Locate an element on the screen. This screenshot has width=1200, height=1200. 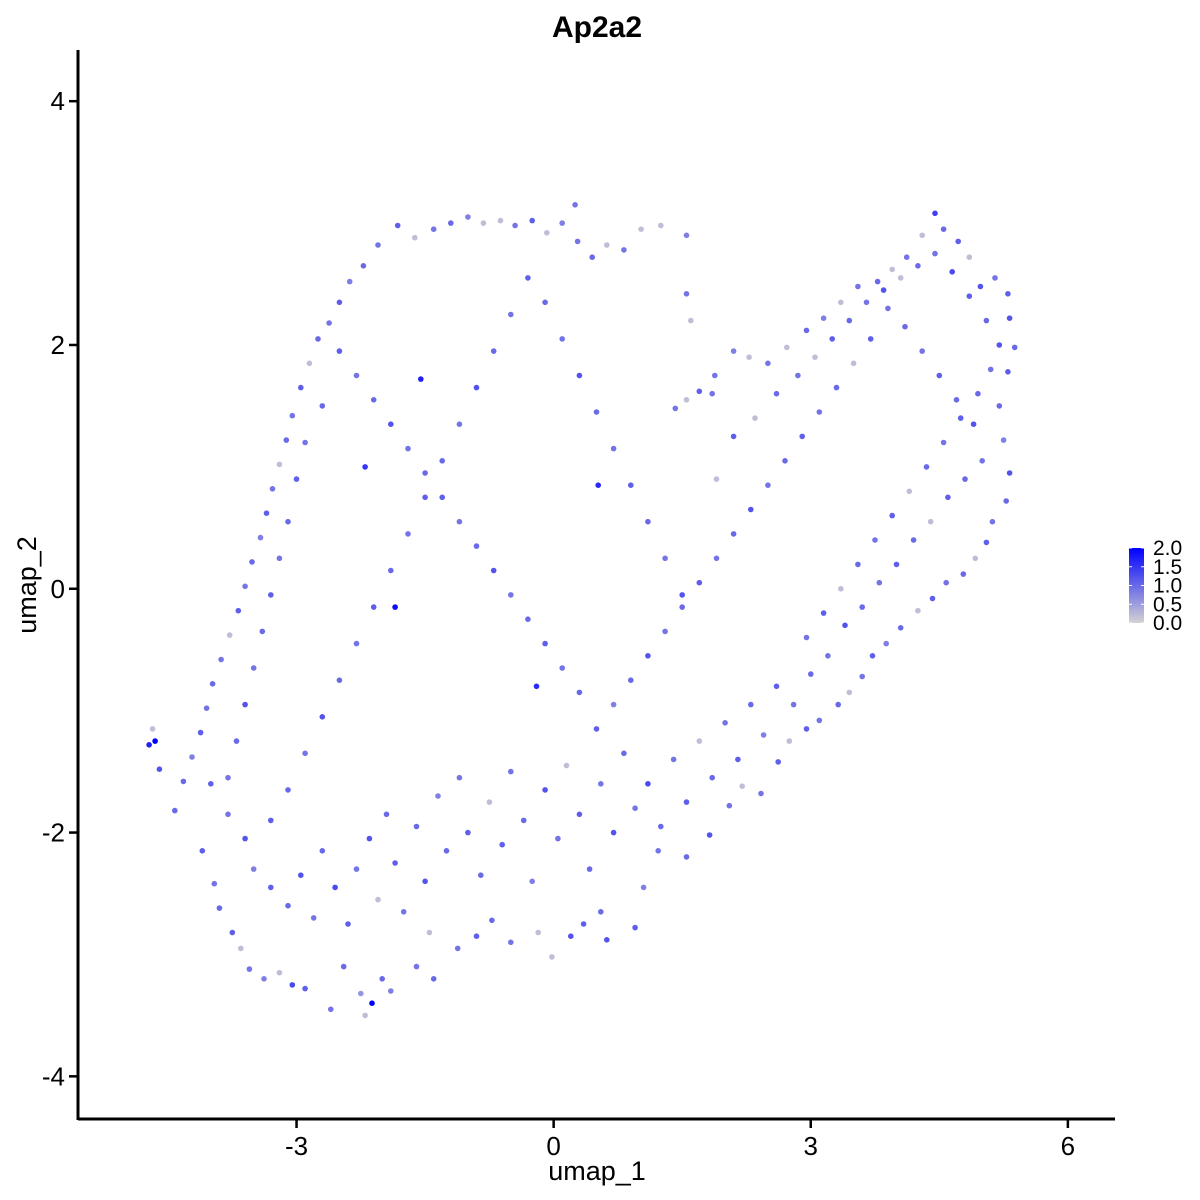
legend-label: 2.0 is located at coordinates (1167, 548).